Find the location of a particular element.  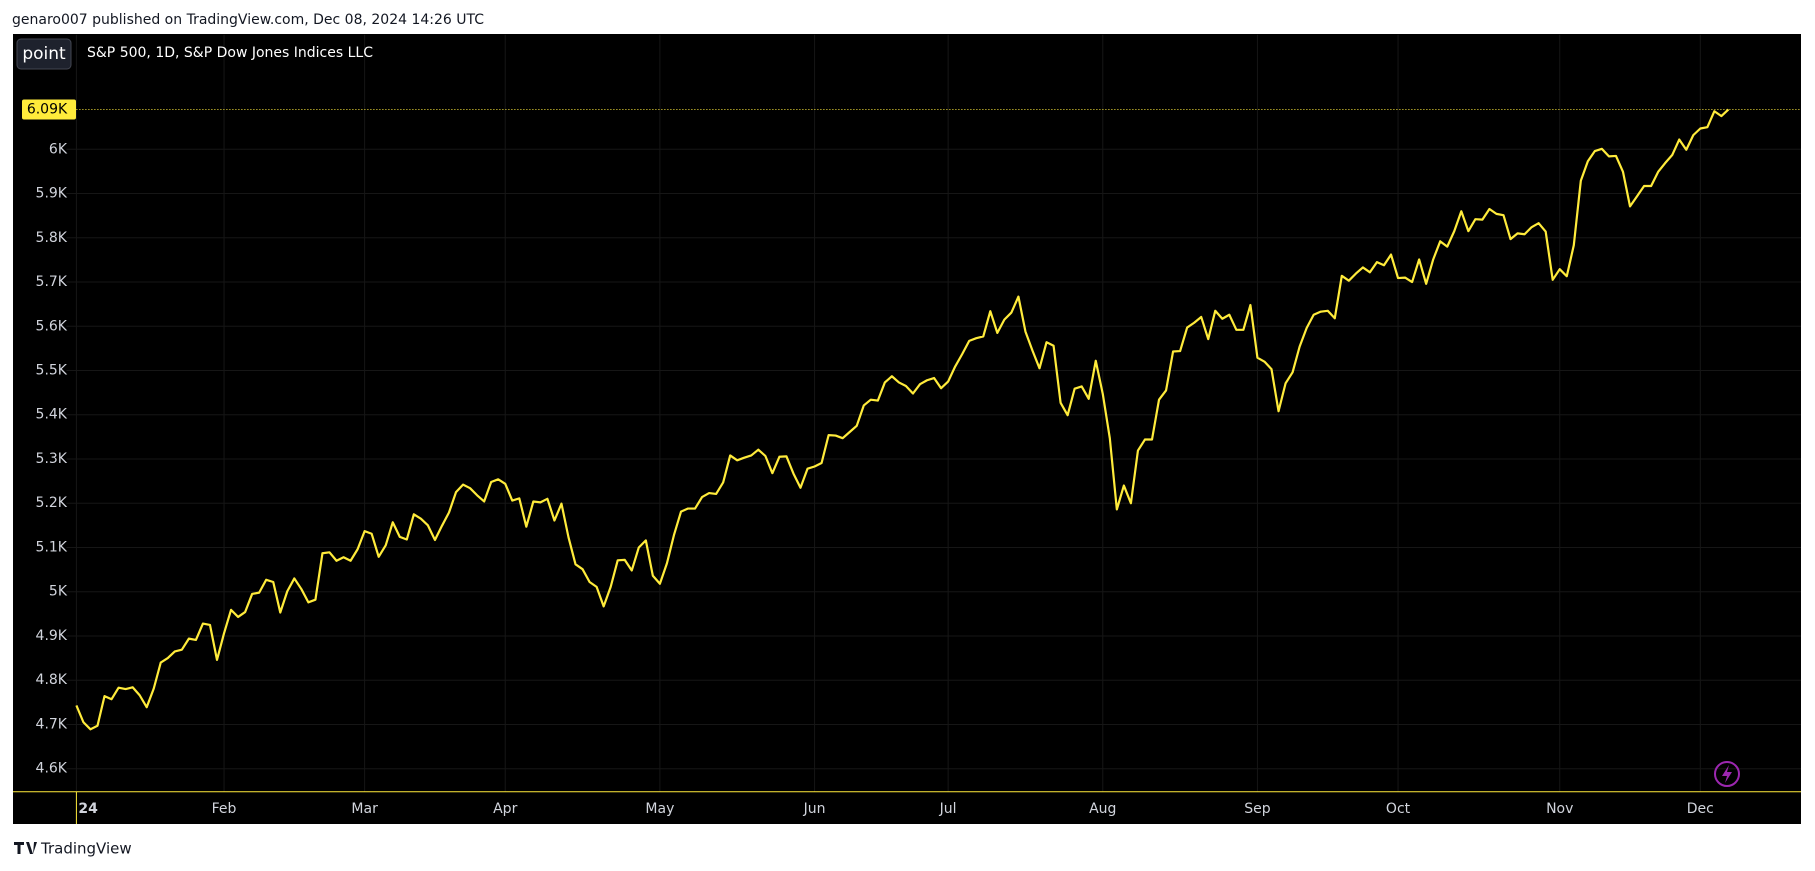

y-tick-label: 6K is located at coordinates (58, 149).